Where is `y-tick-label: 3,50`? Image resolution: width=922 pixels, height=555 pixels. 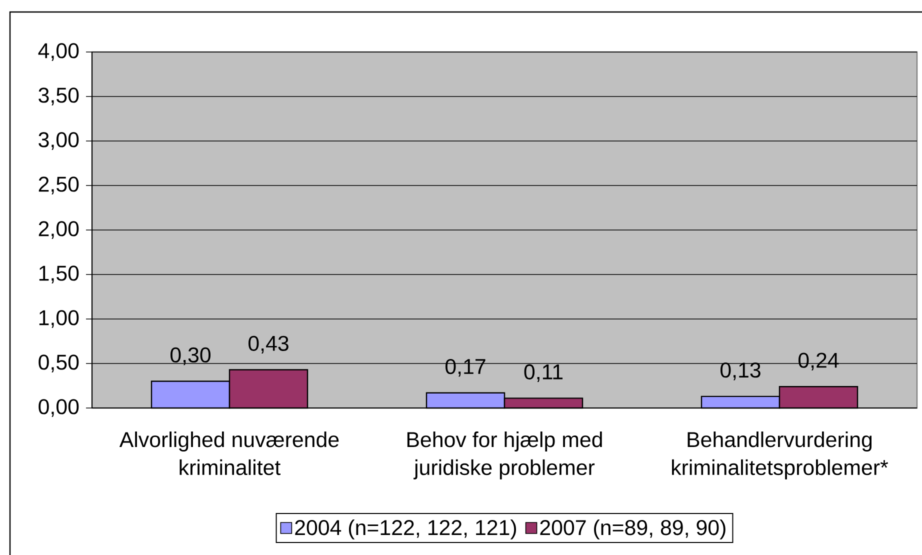 y-tick-label: 3,50 is located at coordinates (58, 97).